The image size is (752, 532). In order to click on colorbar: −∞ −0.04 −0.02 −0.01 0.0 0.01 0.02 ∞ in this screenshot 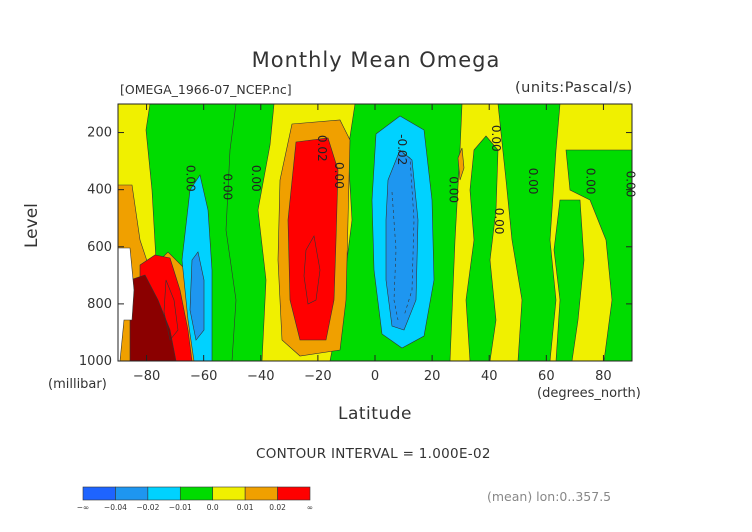, I will do `click(195, 499)`.